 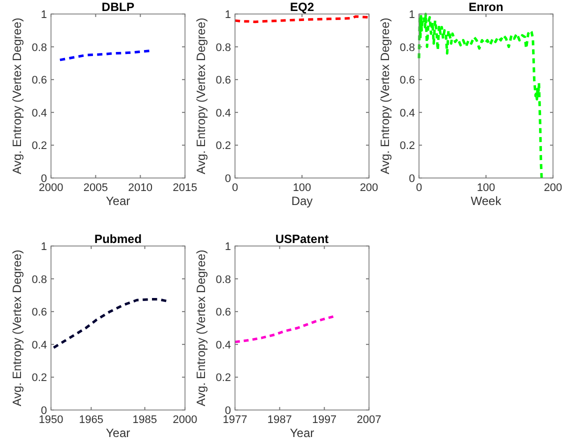 What do you see at coordinates (140, 188) in the screenshot?
I see `x-tick-label: 2010` at bounding box center [140, 188].